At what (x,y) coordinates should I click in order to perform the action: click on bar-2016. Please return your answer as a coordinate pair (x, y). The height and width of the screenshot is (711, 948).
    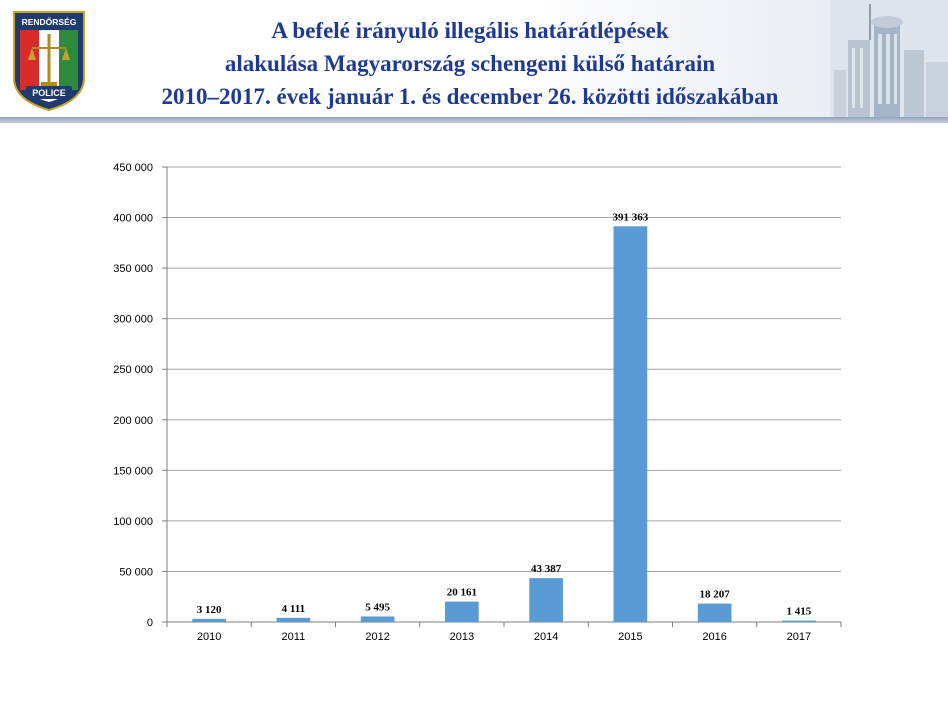
    Looking at the image, I should click on (714, 612).